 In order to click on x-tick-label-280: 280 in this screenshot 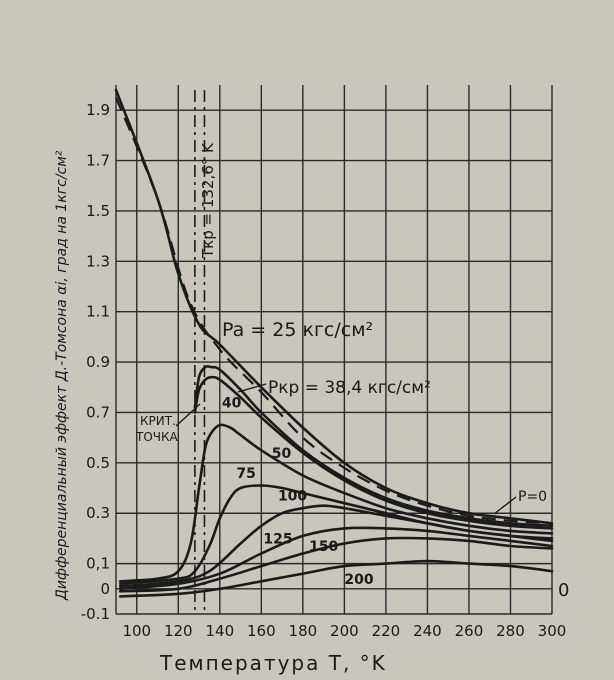, I will do `click(510, 631)`.